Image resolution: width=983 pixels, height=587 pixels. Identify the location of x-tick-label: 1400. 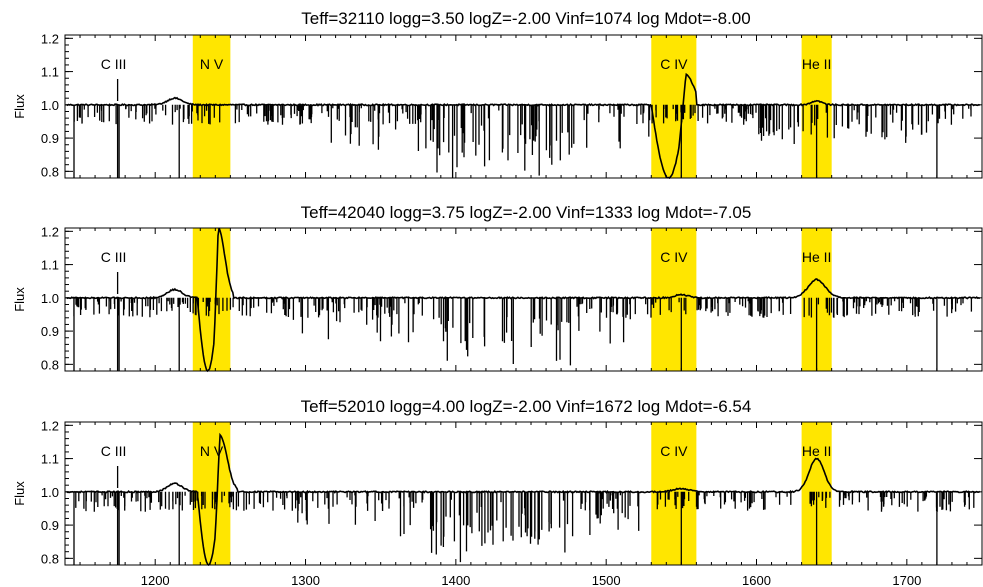
(455, 580).